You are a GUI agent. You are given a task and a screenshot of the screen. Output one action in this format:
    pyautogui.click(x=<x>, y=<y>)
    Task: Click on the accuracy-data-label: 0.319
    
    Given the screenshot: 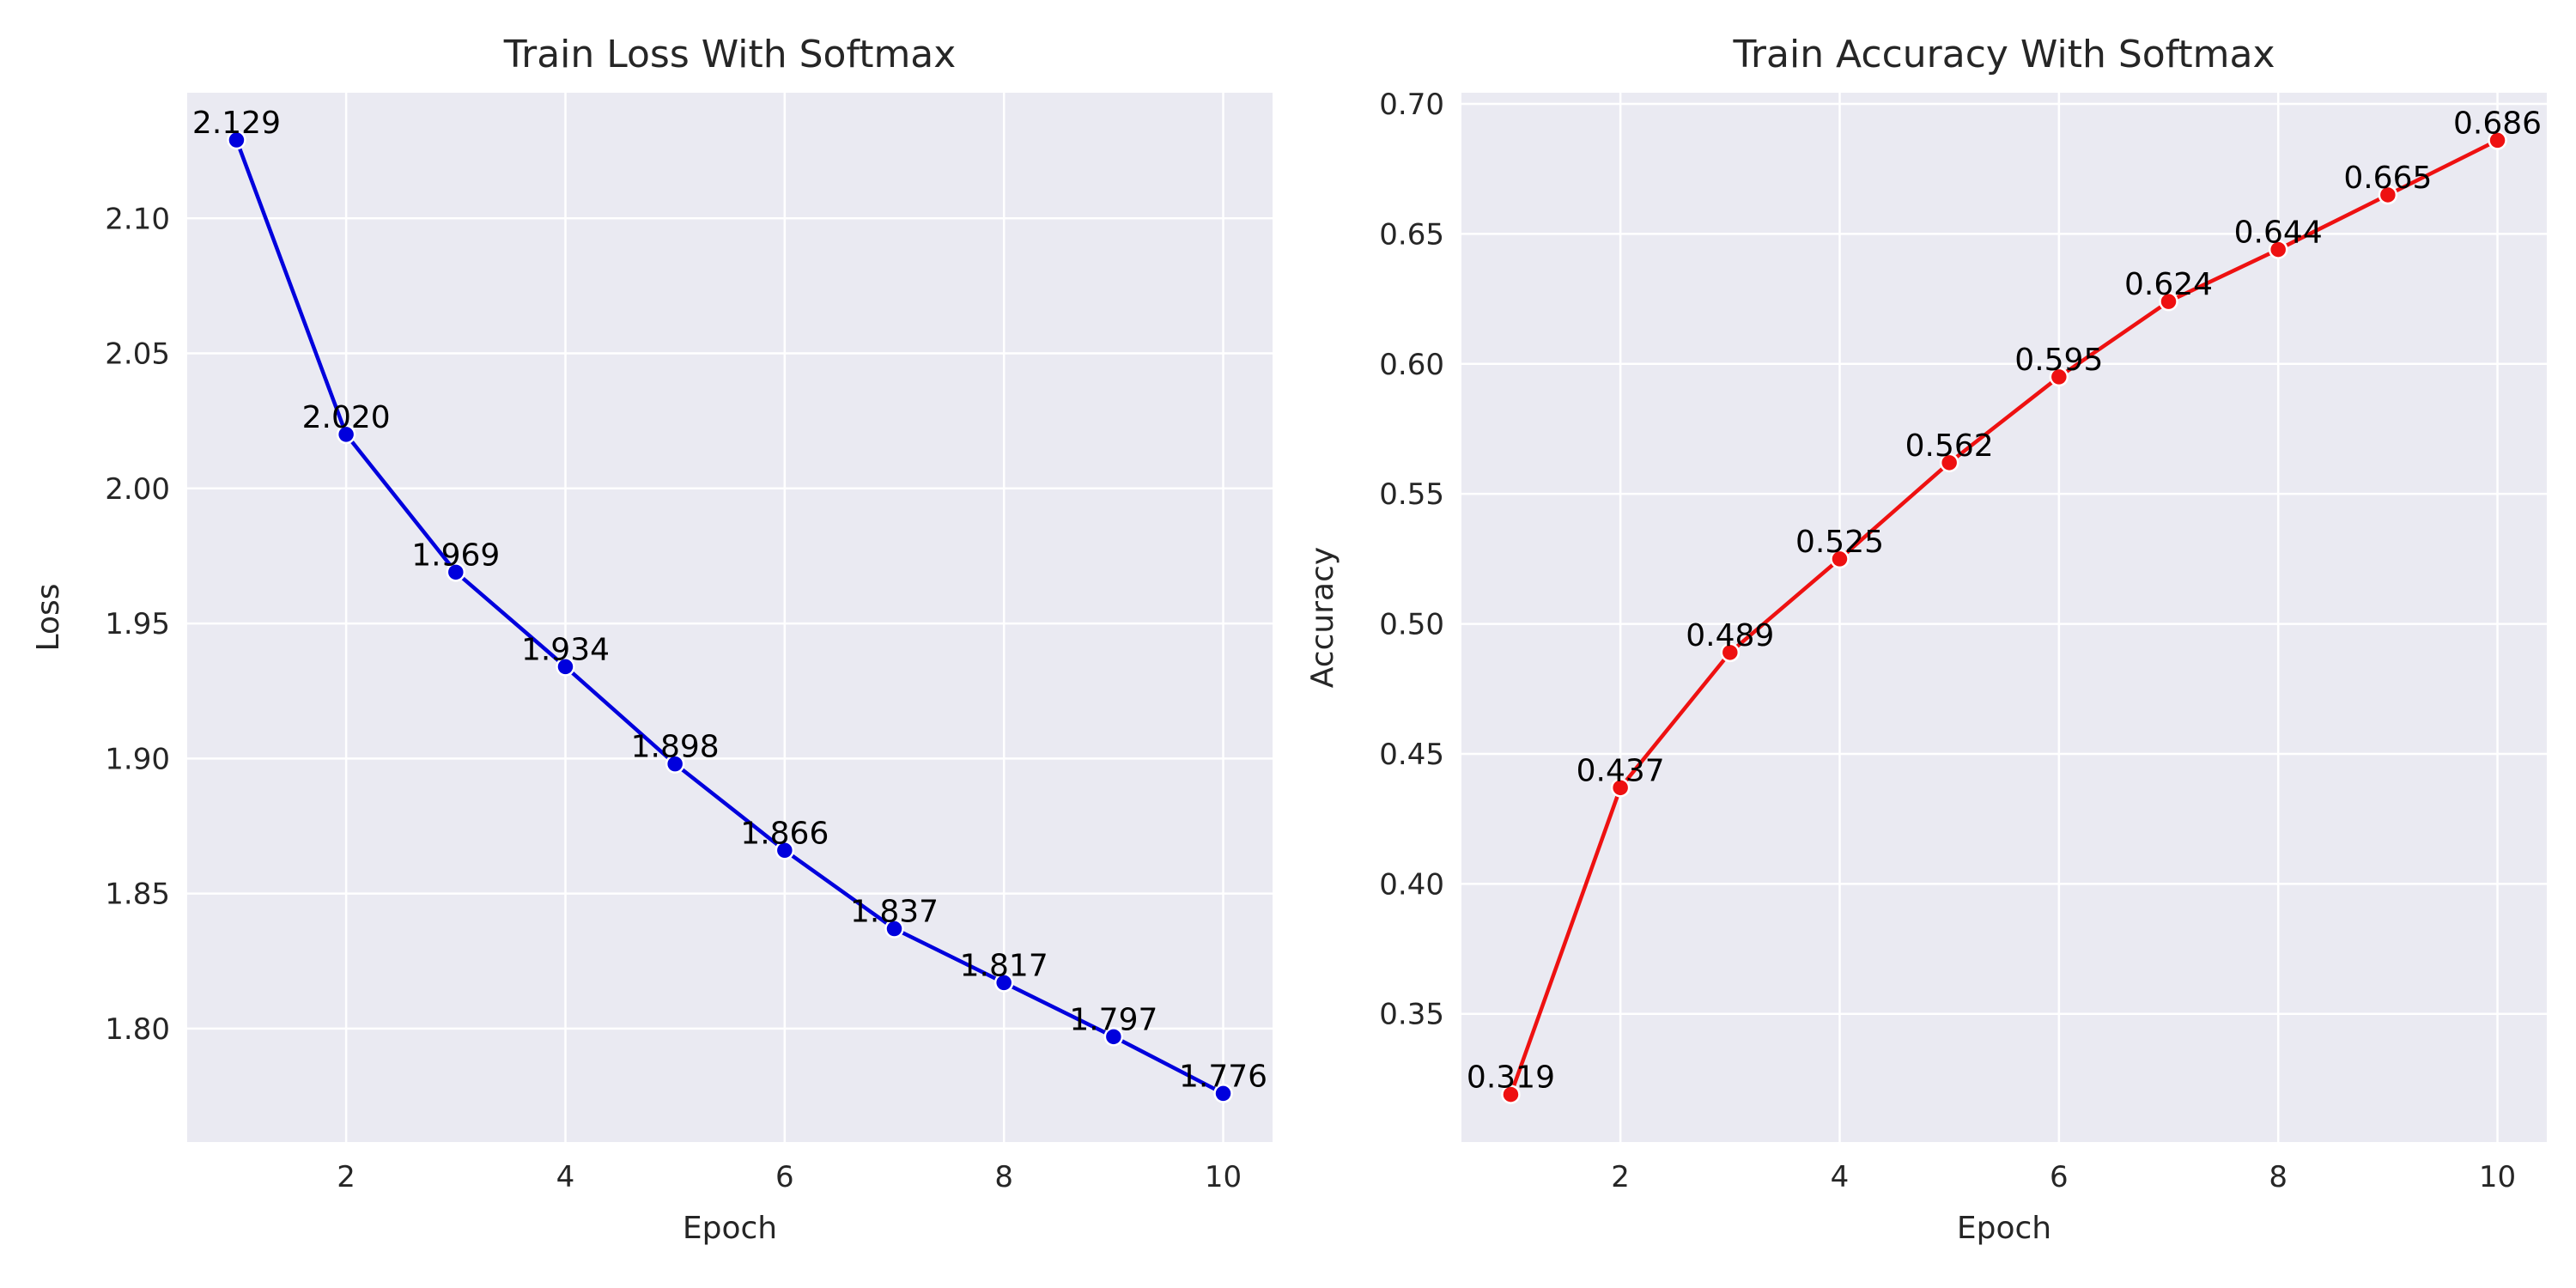 What is the action you would take?
    pyautogui.click(x=1511, y=1078)
    